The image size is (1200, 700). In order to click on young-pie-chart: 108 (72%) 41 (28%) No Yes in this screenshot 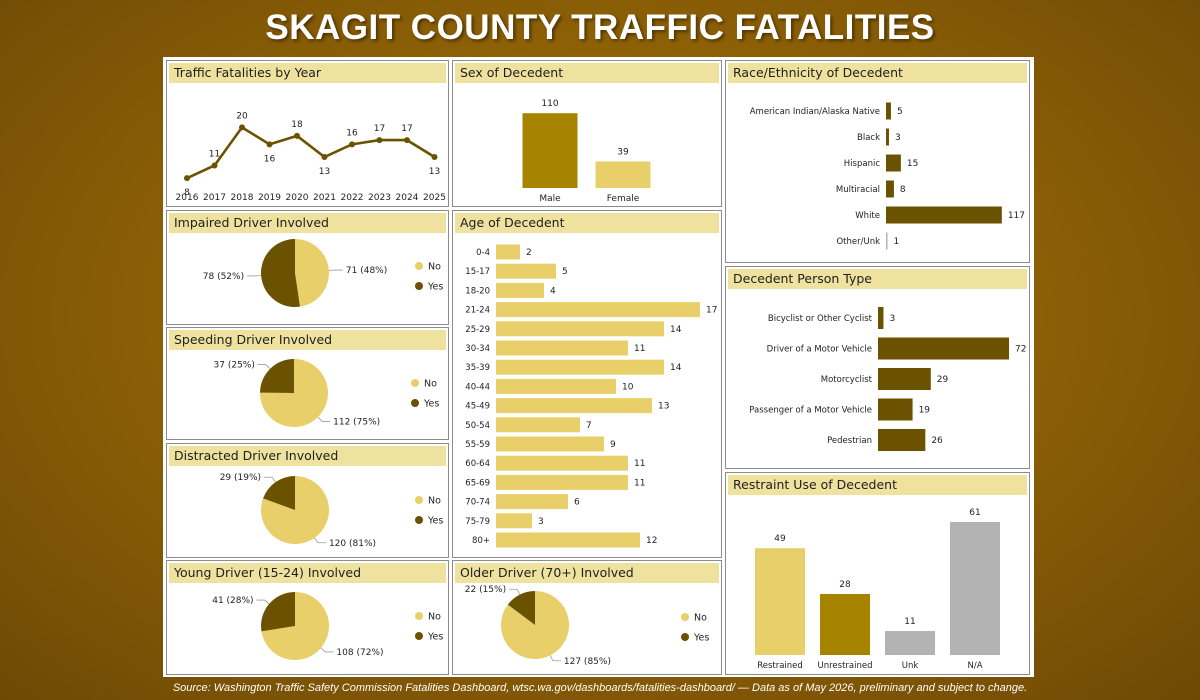, I will do `click(327, 626)`.